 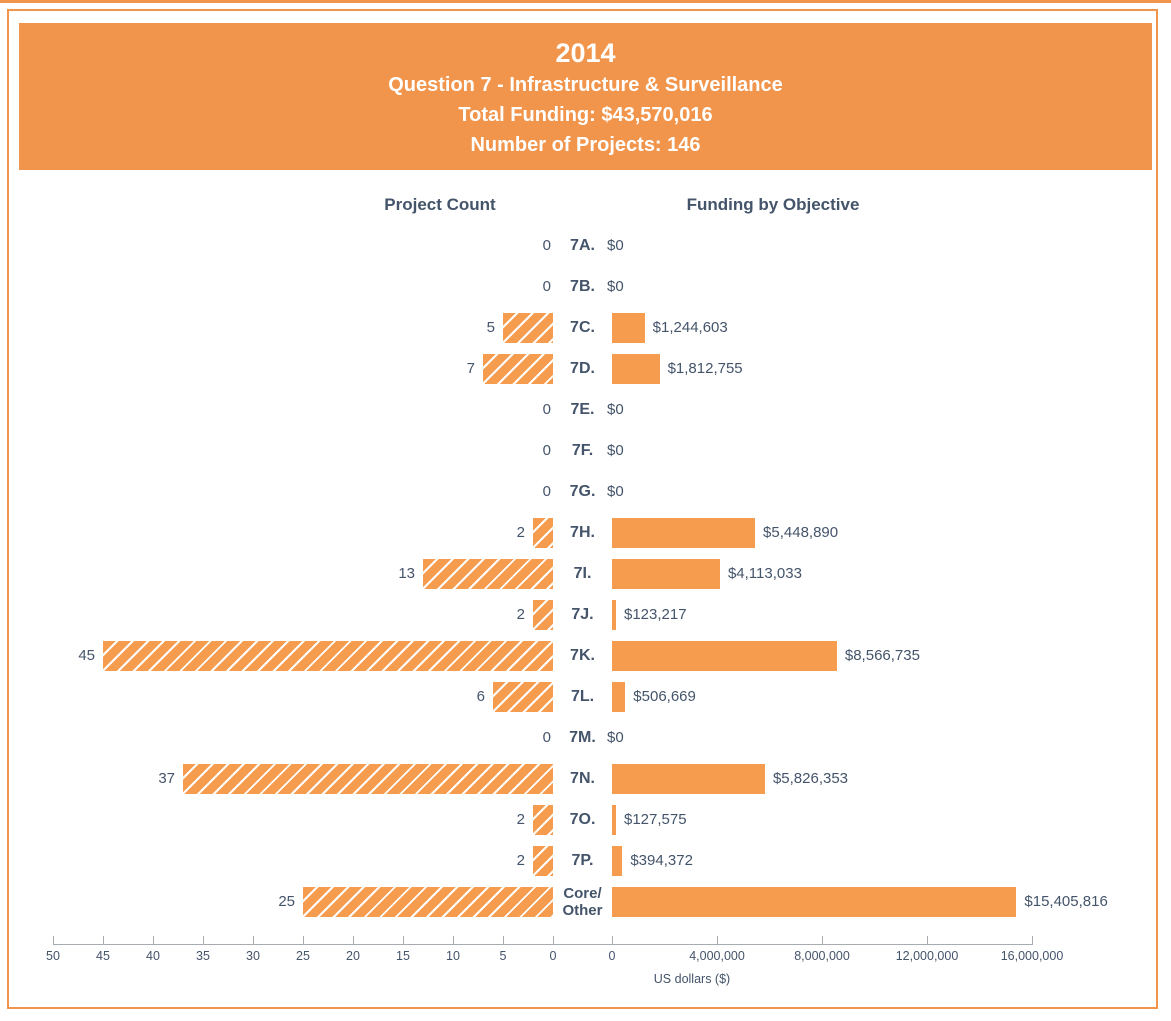 What do you see at coordinates (582, 614) in the screenshot?
I see `objective-label: 7J.` at bounding box center [582, 614].